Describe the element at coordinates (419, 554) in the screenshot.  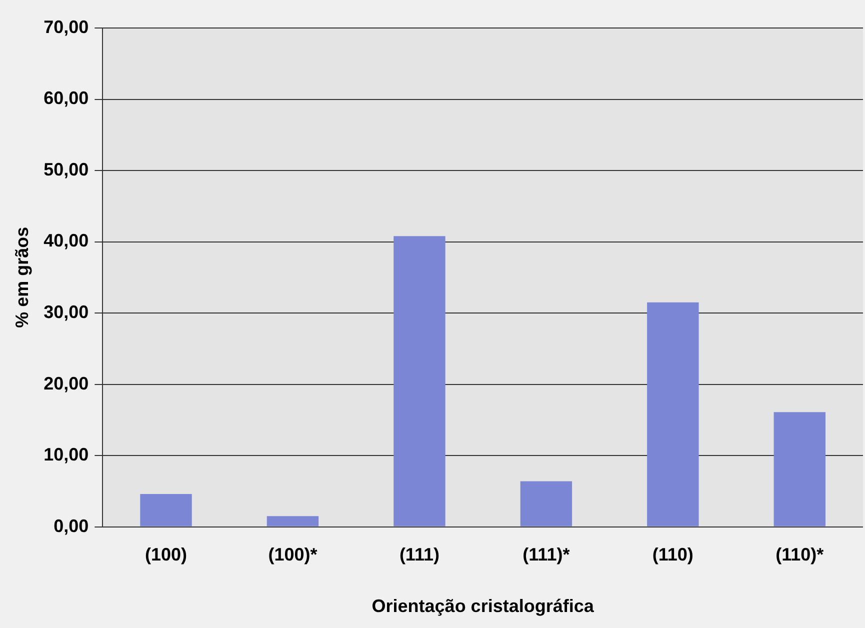
I see `x-tick-label: (111)` at that location.